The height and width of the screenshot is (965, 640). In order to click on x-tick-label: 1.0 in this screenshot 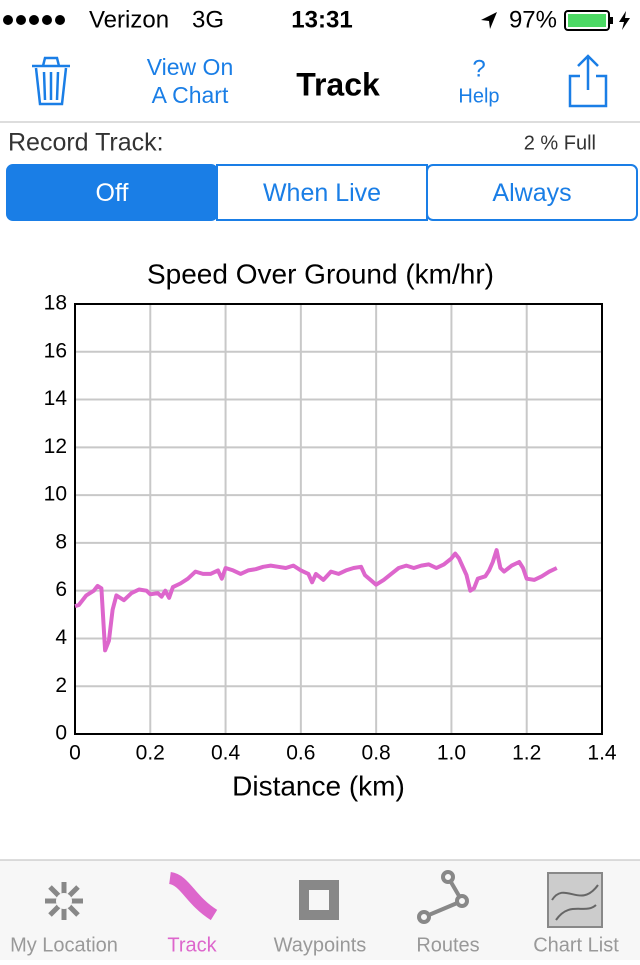, I will do `click(451, 753)`.